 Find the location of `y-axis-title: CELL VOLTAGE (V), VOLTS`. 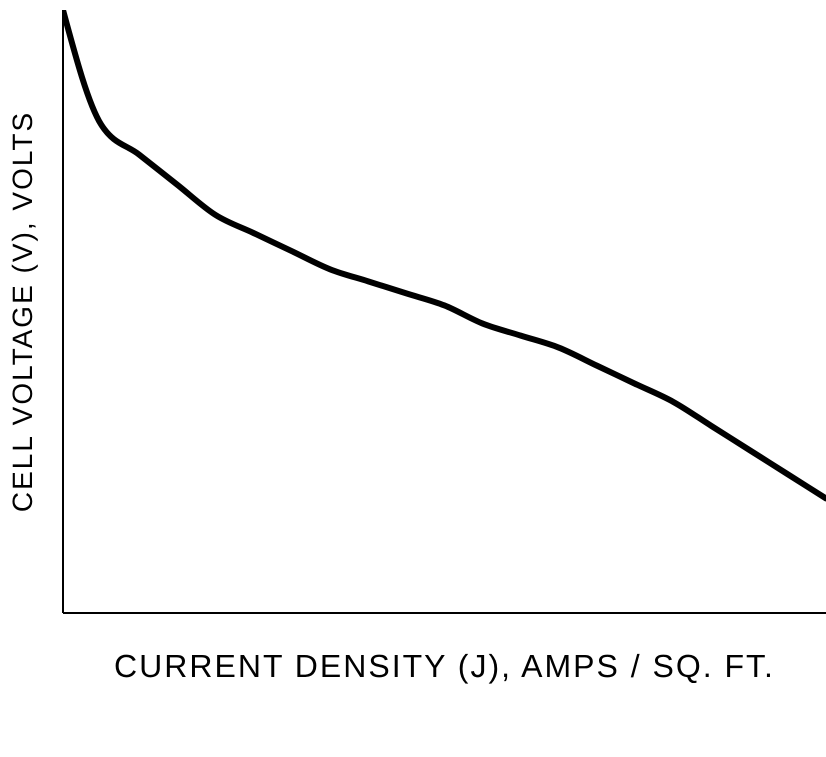

y-axis-title: CELL VOLTAGE (V), VOLTS is located at coordinates (22, 311).